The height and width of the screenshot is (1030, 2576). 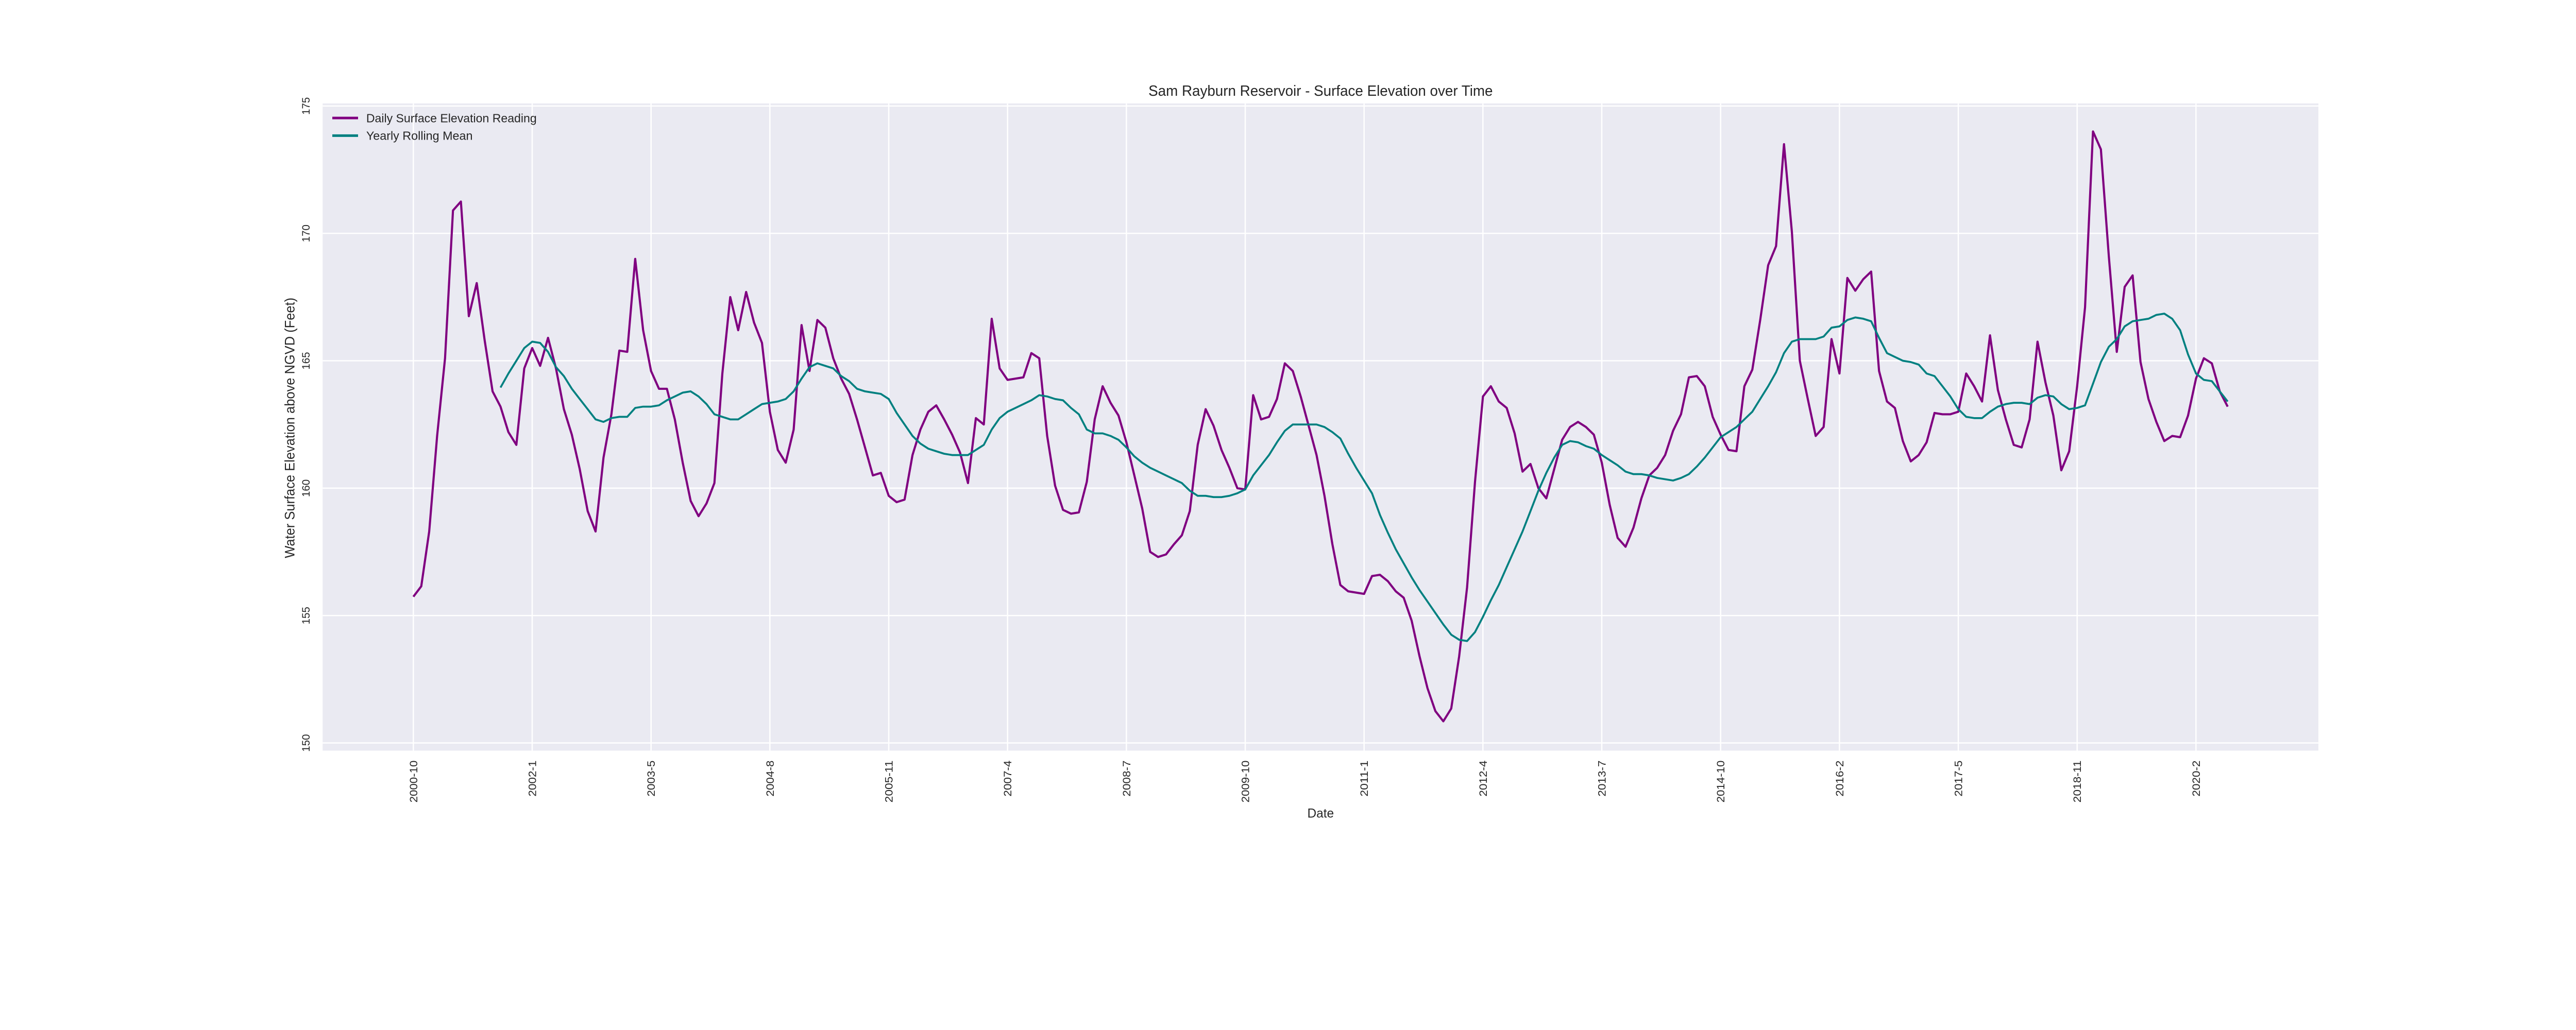 I want to click on x-tick-label: 2009-10, so click(x=1246, y=782).